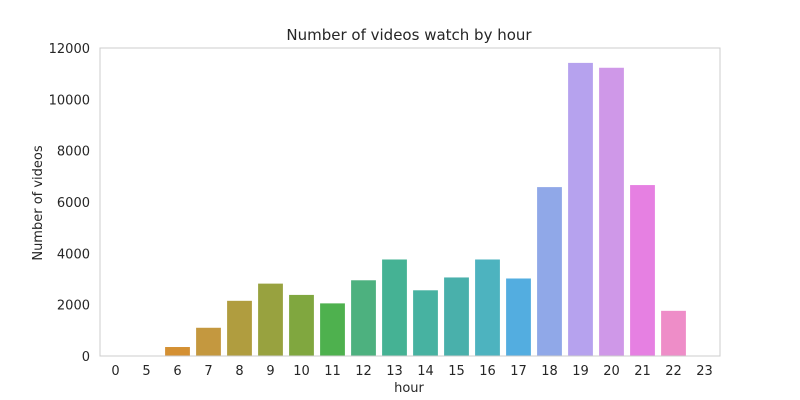 The image size is (800, 400). What do you see at coordinates (425, 371) in the screenshot?
I see `x-tick-label: 14` at bounding box center [425, 371].